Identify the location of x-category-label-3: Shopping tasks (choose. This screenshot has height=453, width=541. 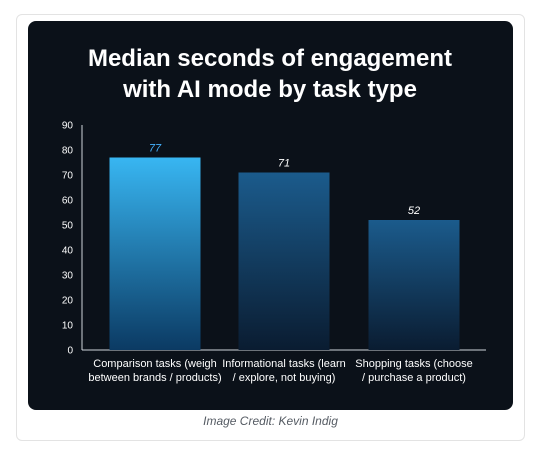
(413, 364).